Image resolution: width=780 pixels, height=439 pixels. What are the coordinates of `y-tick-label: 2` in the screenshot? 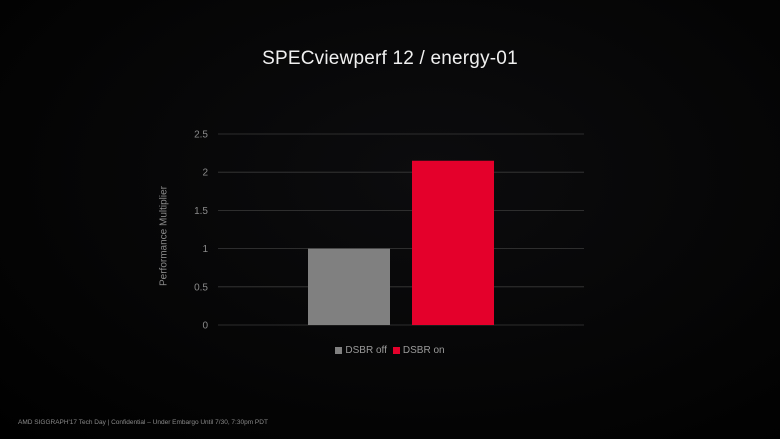 It's located at (205, 173).